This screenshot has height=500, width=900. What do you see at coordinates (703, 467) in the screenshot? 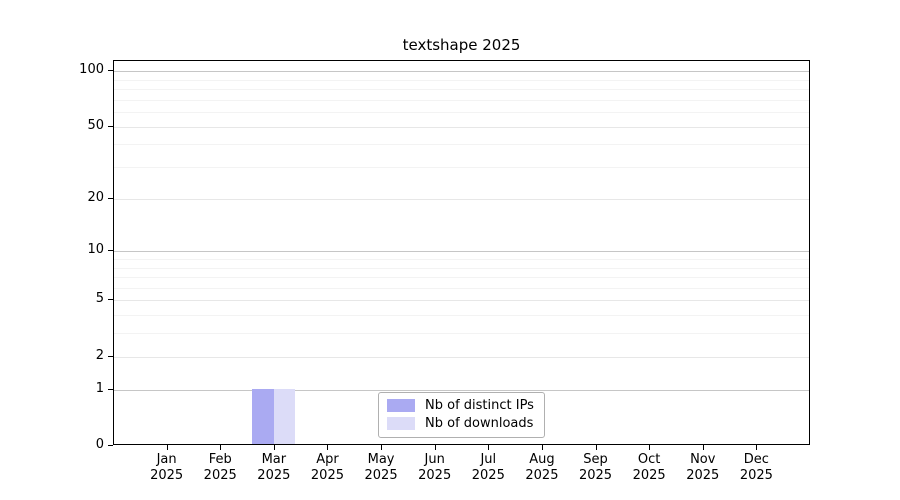
I see `x-tick-label: Nov 2025` at bounding box center [703, 467].